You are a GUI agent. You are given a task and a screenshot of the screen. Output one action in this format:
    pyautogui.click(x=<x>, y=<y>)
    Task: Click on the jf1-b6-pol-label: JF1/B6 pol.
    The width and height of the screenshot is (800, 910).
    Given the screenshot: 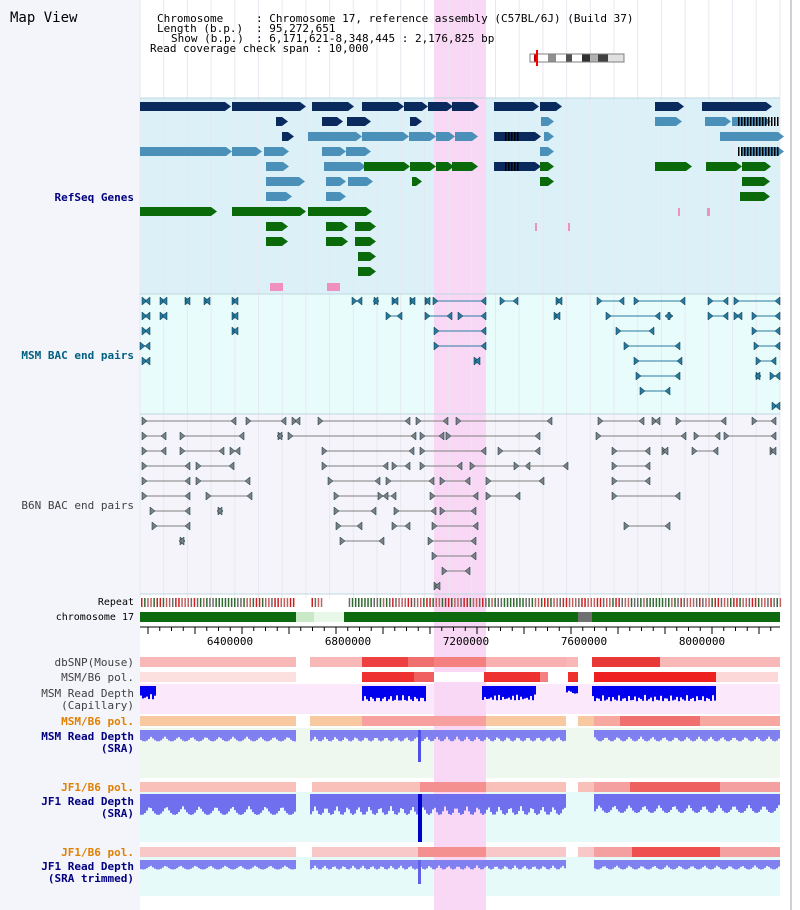 What is the action you would take?
    pyautogui.click(x=97, y=787)
    